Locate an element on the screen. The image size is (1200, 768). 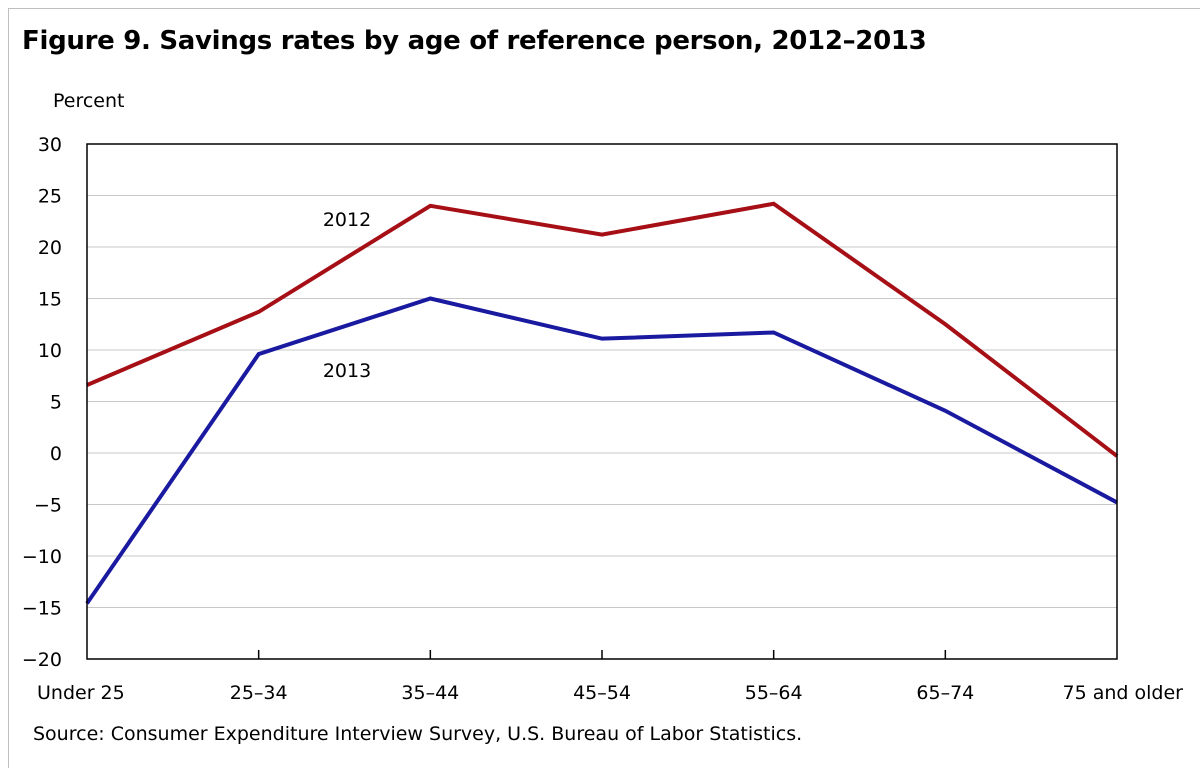
x-tick-label: 65–74 is located at coordinates (945, 693).